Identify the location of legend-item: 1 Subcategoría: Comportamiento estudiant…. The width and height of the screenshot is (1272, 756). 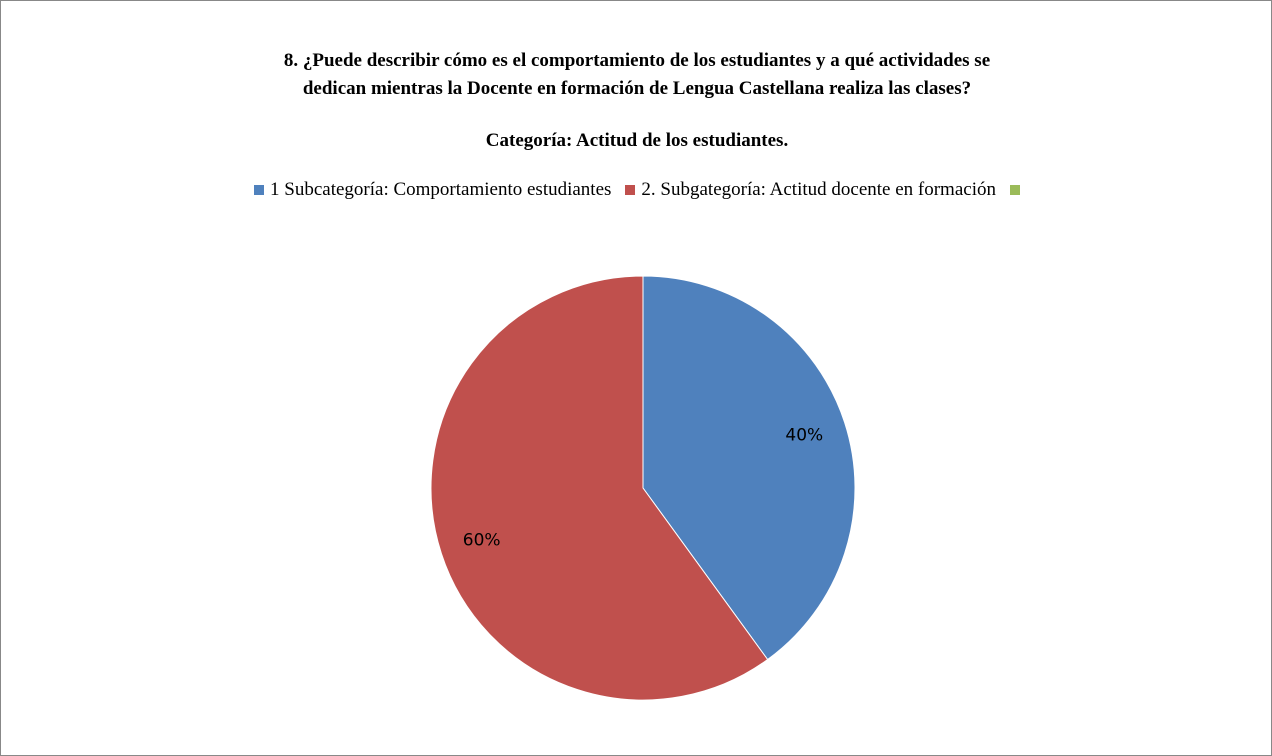
(432, 190).